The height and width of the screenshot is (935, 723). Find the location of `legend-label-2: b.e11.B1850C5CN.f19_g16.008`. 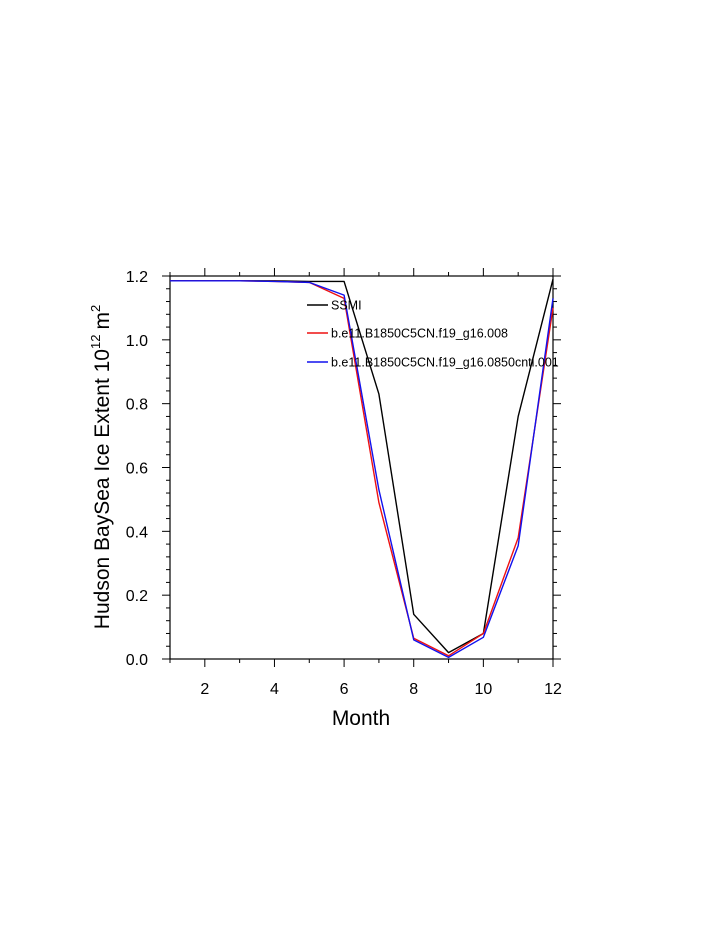

legend-label-2: b.e11.B1850C5CN.f19_g16.008 is located at coordinates (419, 334).